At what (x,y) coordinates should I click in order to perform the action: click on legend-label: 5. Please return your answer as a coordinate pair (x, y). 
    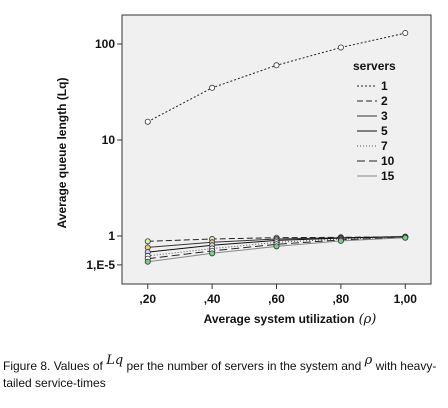
    Looking at the image, I should click on (384, 131).